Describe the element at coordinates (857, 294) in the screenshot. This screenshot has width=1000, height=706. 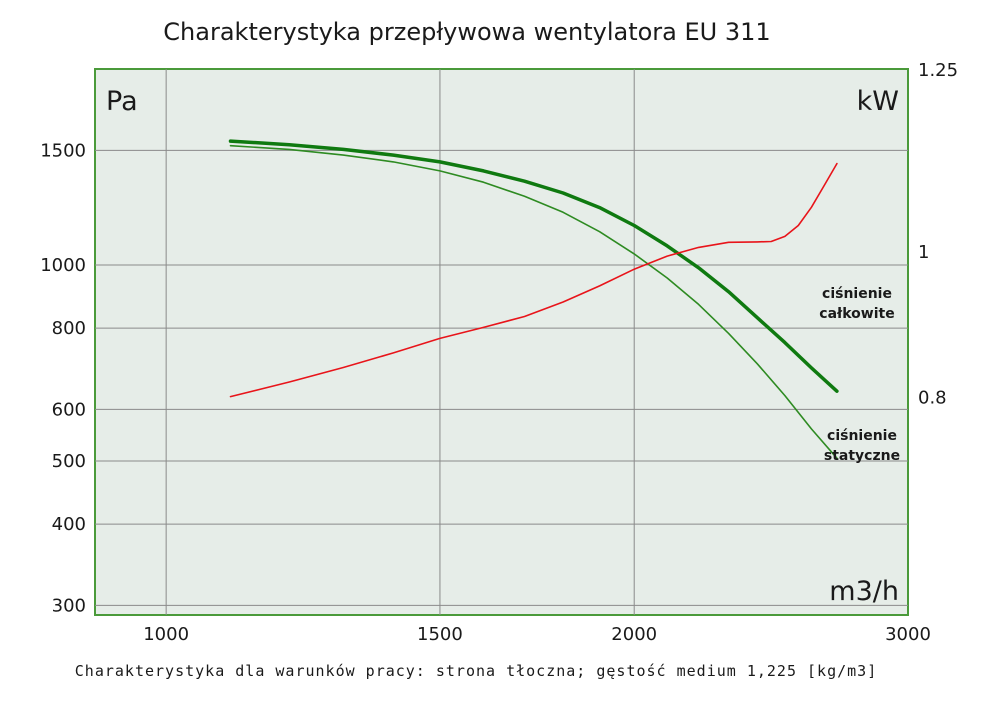
I see `total-pressure-annotation: ciśnienie` at that location.